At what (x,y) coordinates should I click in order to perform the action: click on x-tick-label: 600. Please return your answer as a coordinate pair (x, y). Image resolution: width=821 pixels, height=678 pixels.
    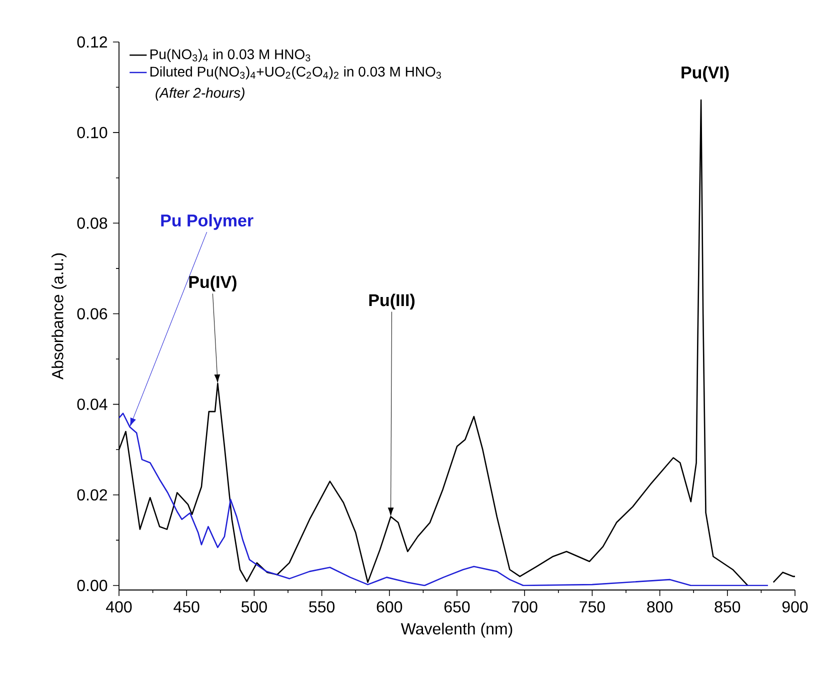
    Looking at the image, I should click on (389, 607).